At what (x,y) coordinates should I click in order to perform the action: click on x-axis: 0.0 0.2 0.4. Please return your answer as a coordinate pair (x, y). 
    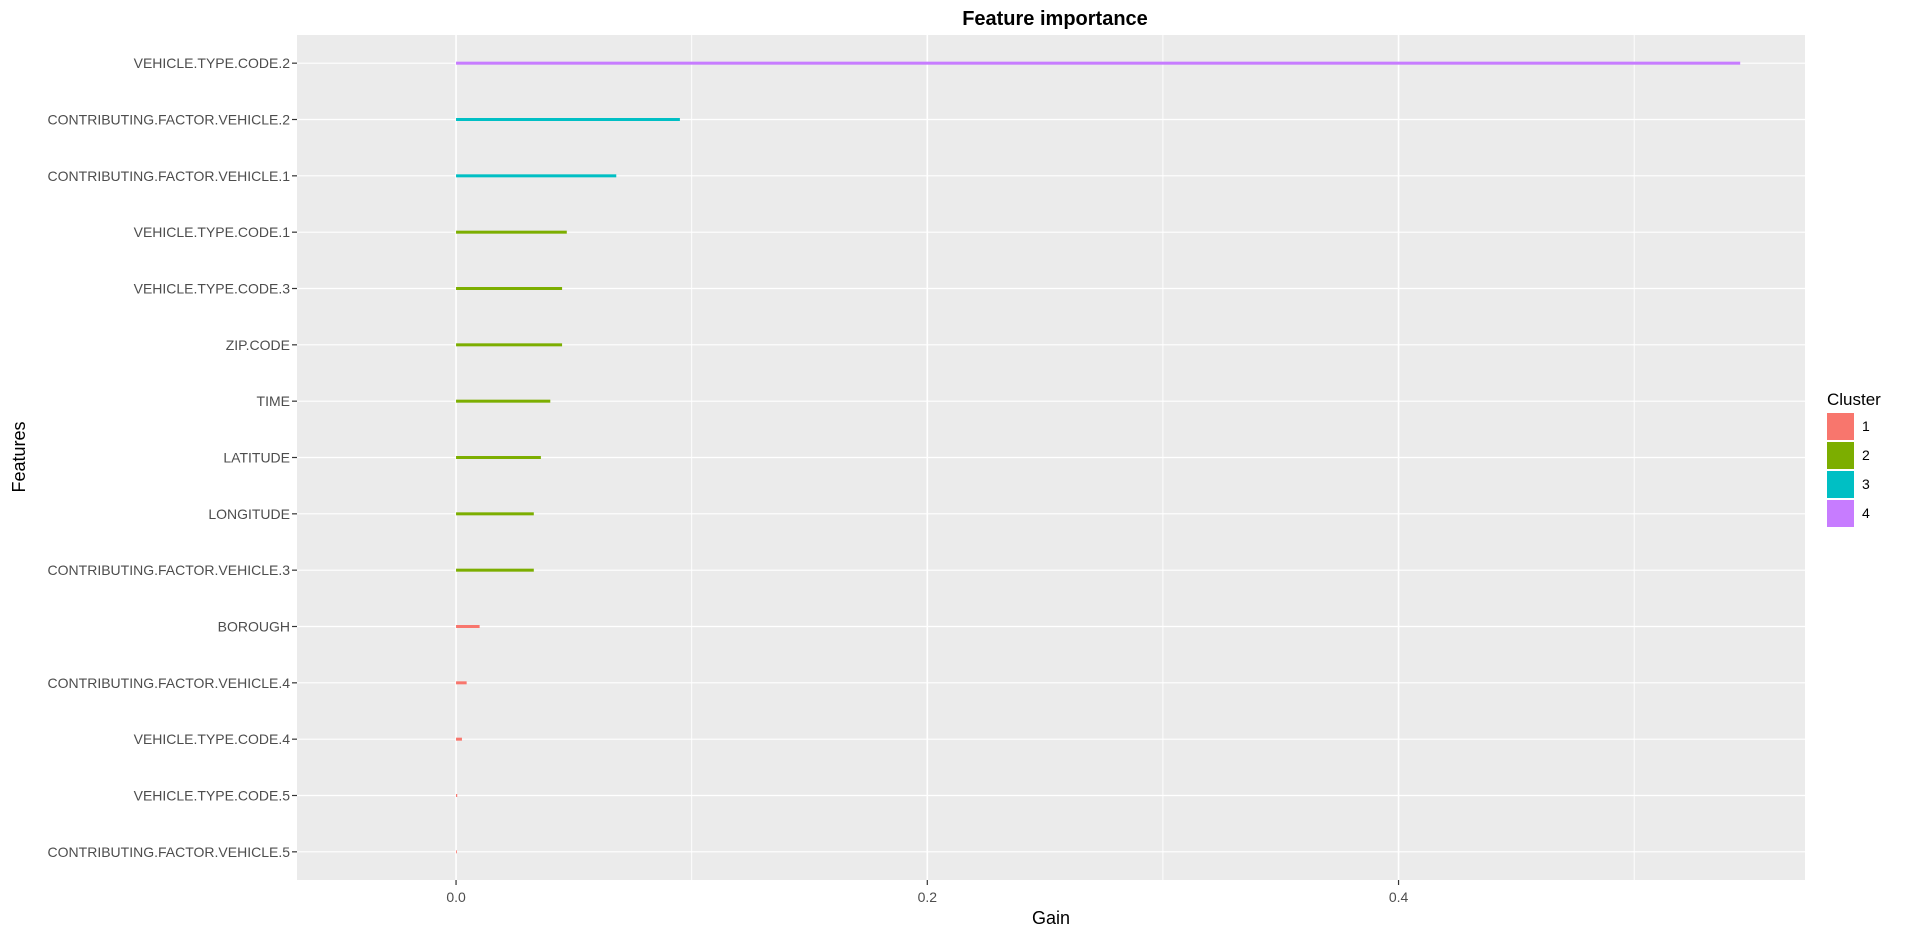
    Looking at the image, I should click on (927, 892).